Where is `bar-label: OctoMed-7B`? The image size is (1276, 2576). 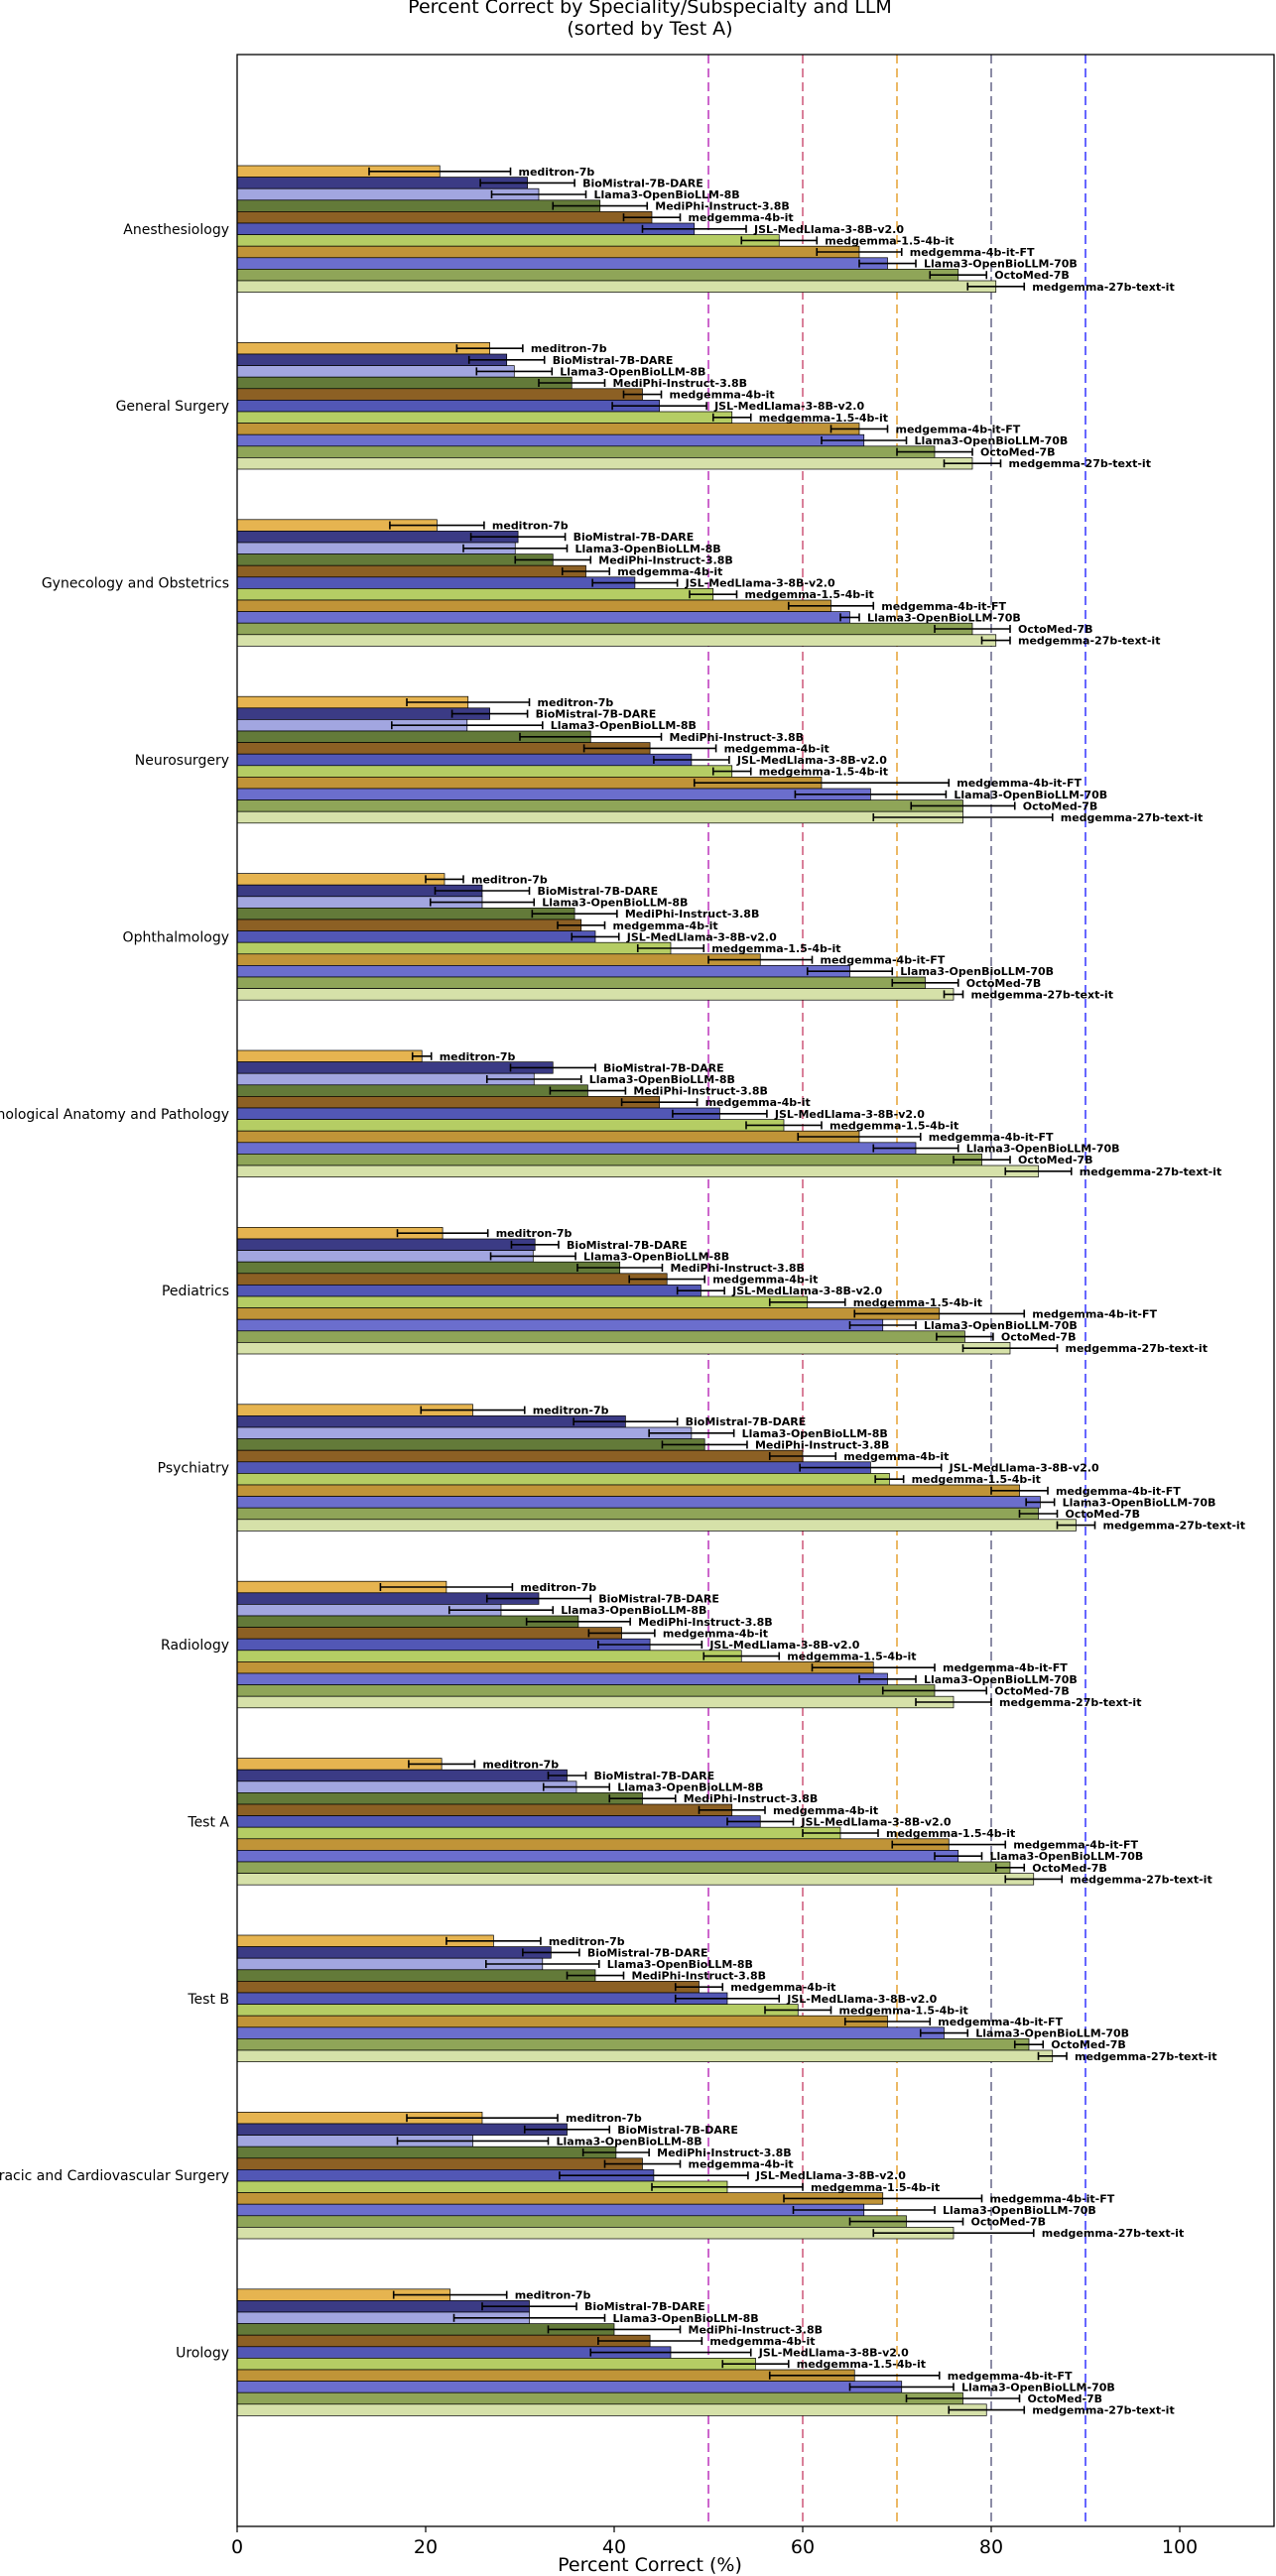
bar-label: OctoMed-7B is located at coordinates (1069, 1868).